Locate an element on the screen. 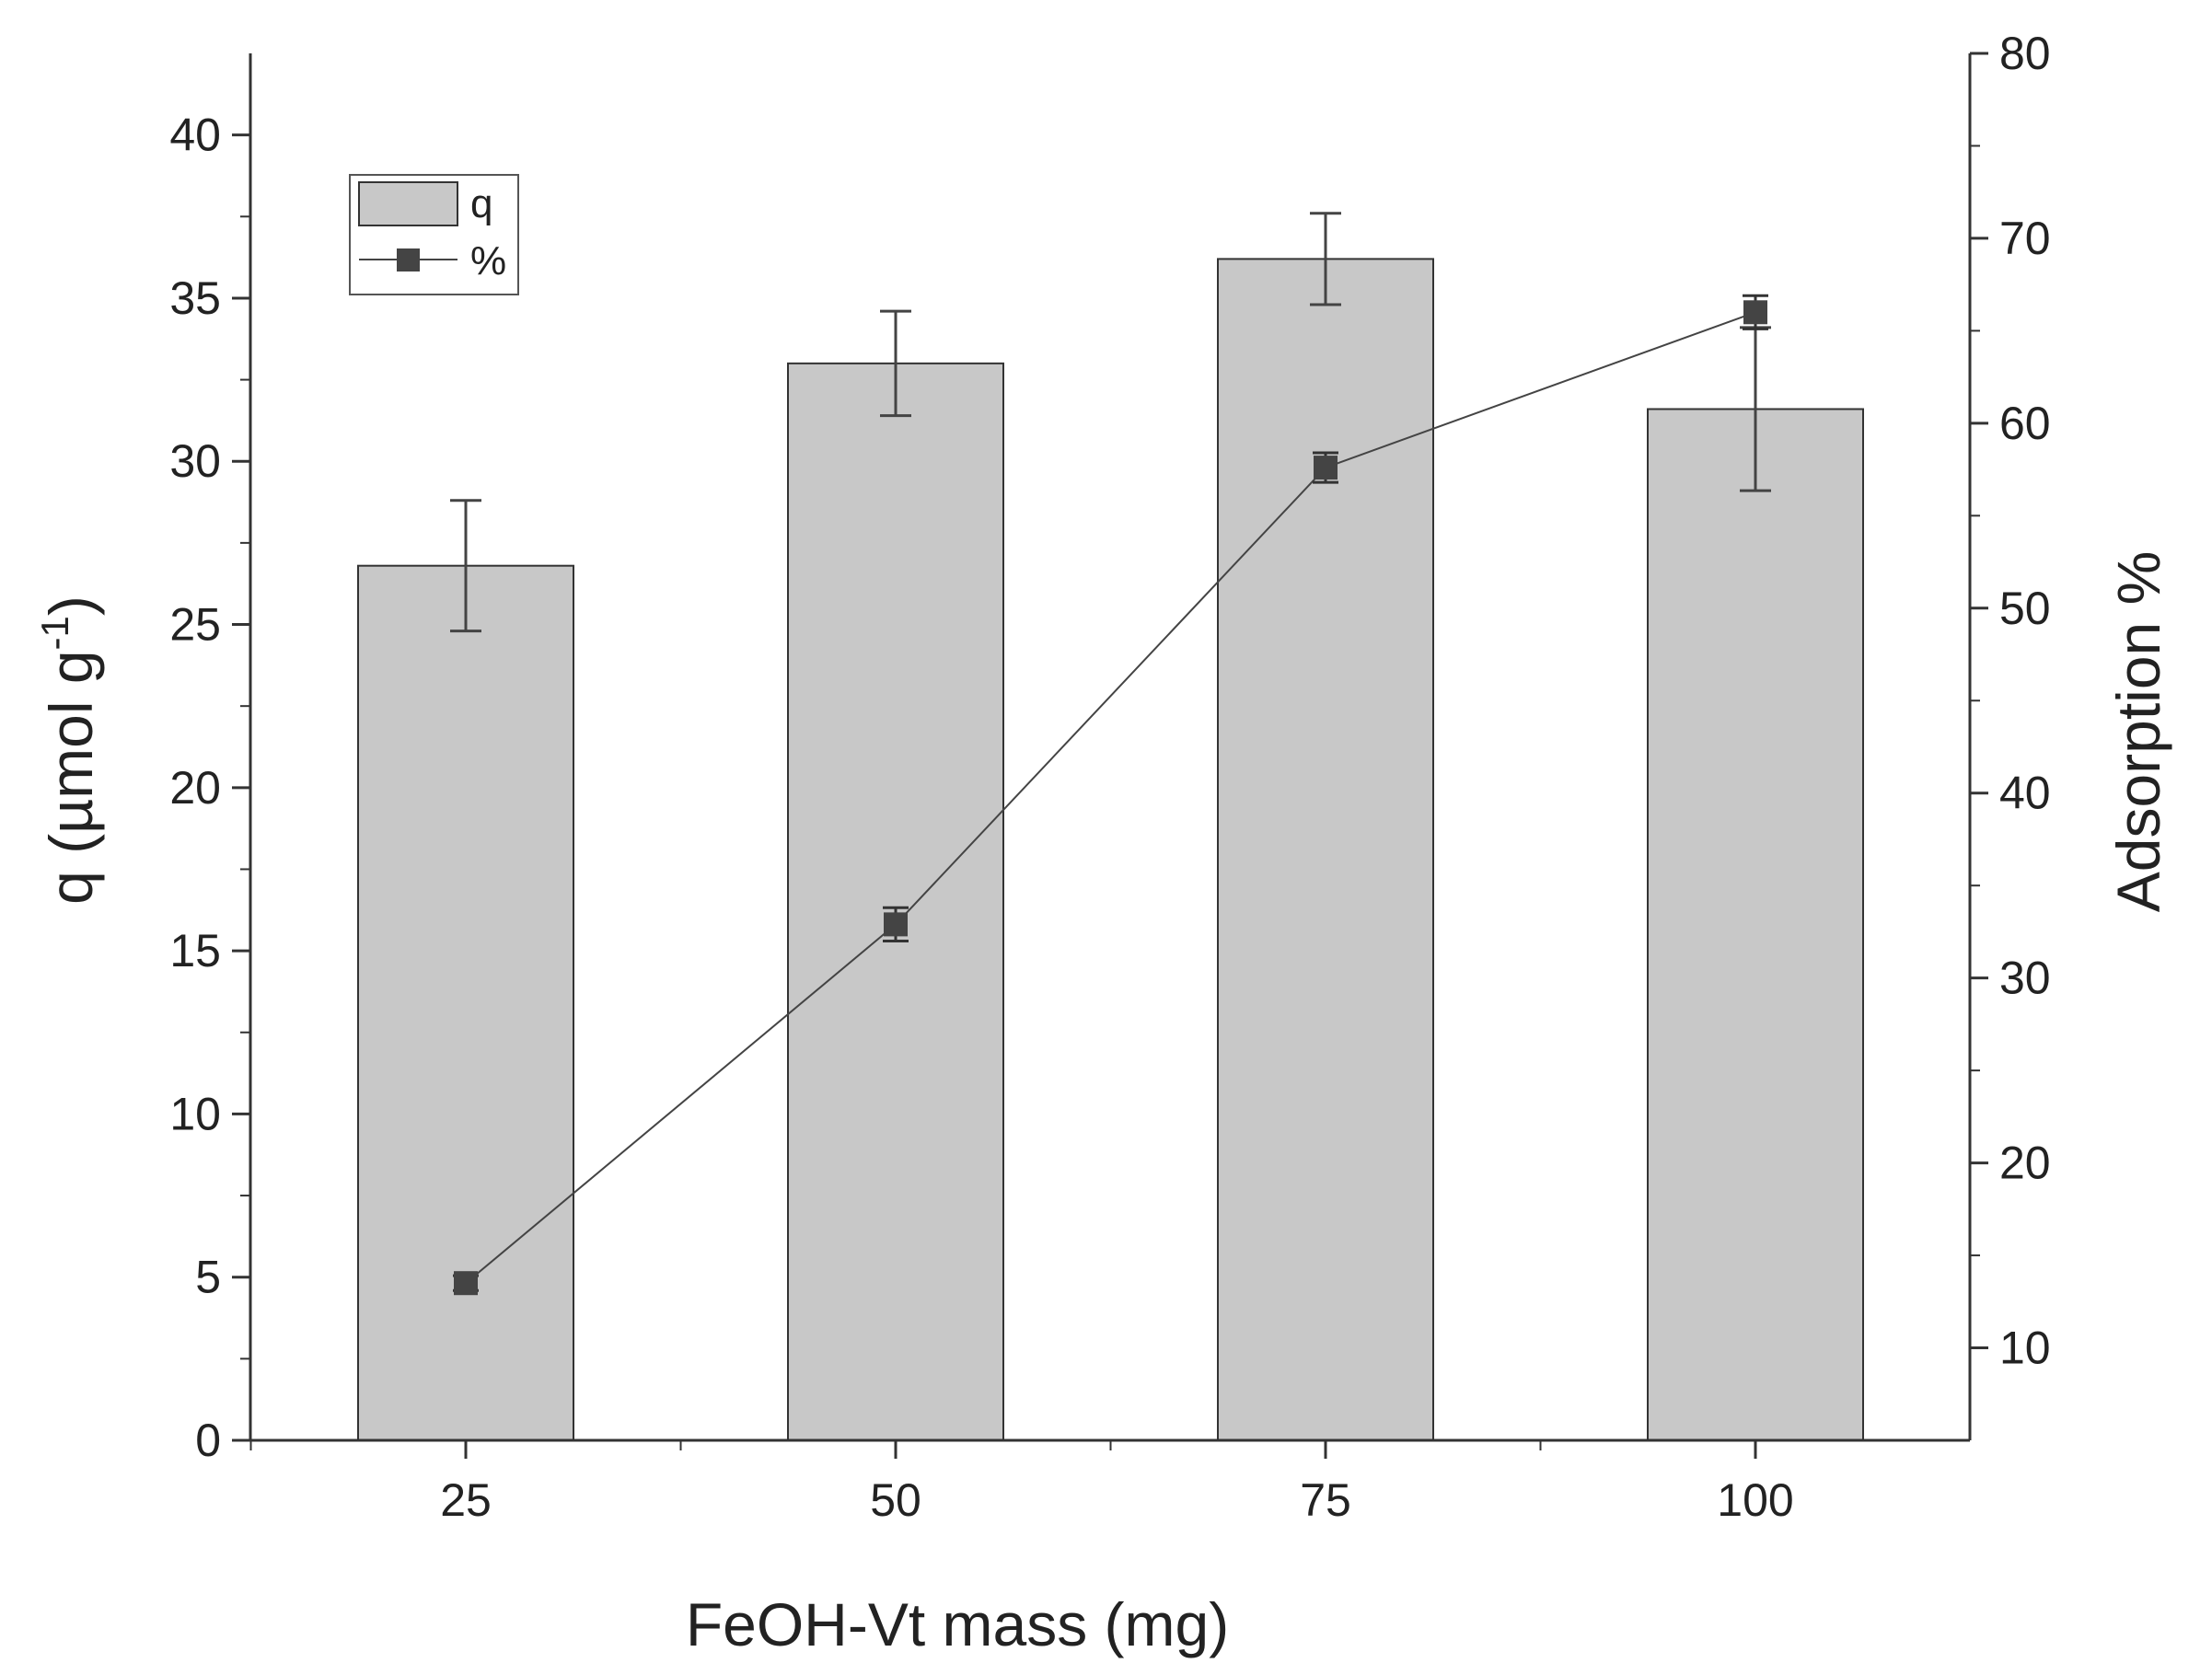 Image resolution: width=2212 pixels, height=1675 pixels. y-axis-title-main: q (µmol g is located at coordinates (71, 777).